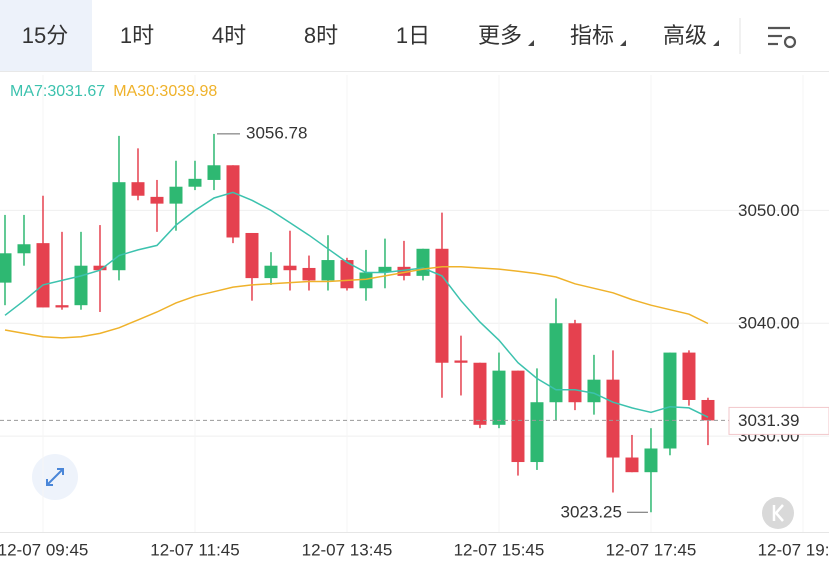  Describe the element at coordinates (229, 35) in the screenshot. I see `tab: 4时` at that location.